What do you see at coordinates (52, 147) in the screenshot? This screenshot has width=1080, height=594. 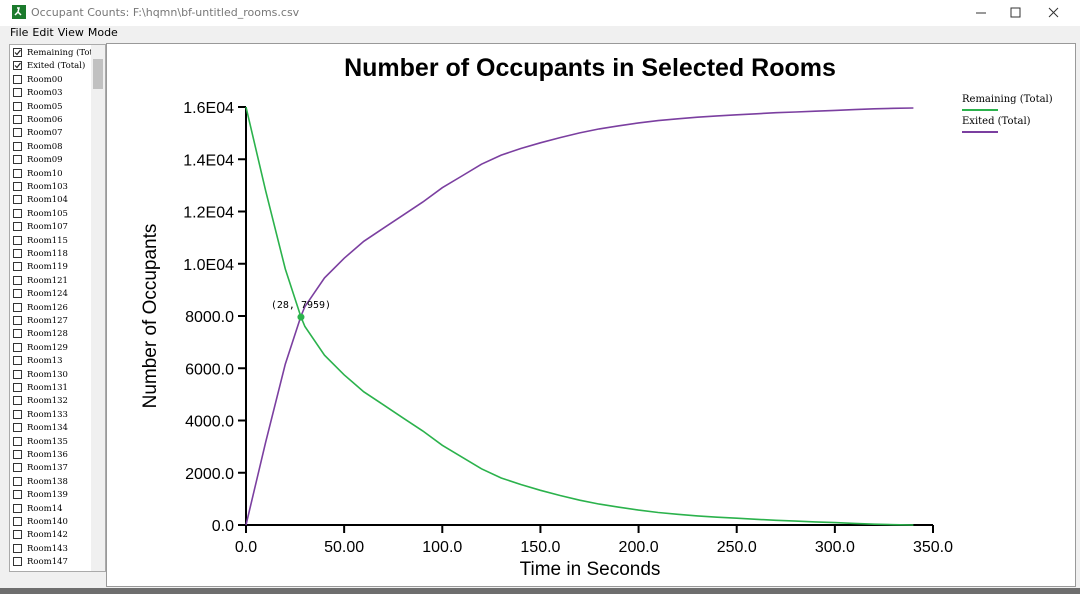 I see `list-item: Room08` at bounding box center [52, 147].